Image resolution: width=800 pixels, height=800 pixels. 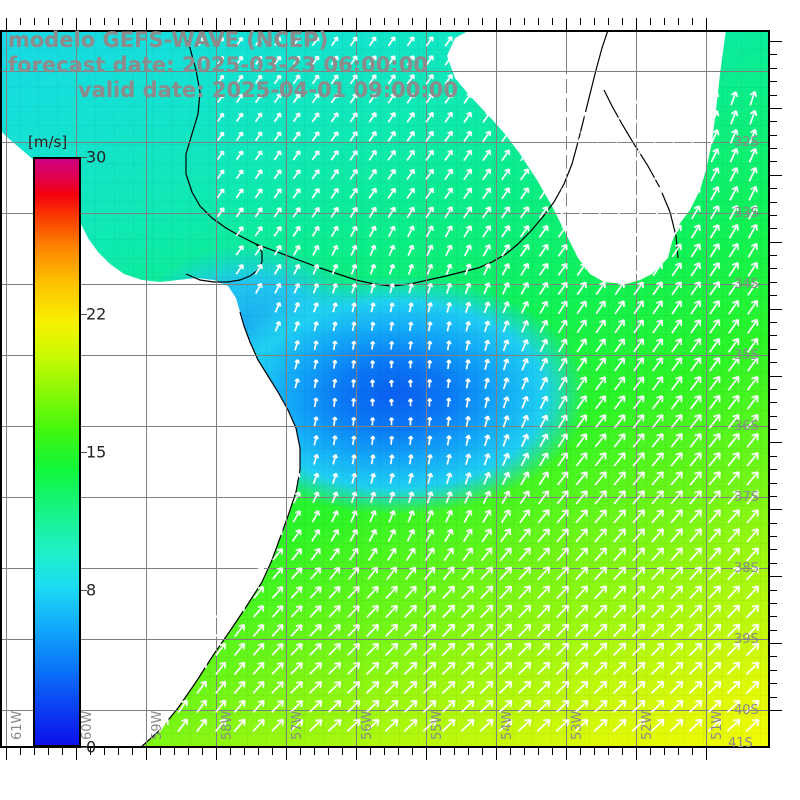 I want to click on colorbar, so click(x=57, y=452).